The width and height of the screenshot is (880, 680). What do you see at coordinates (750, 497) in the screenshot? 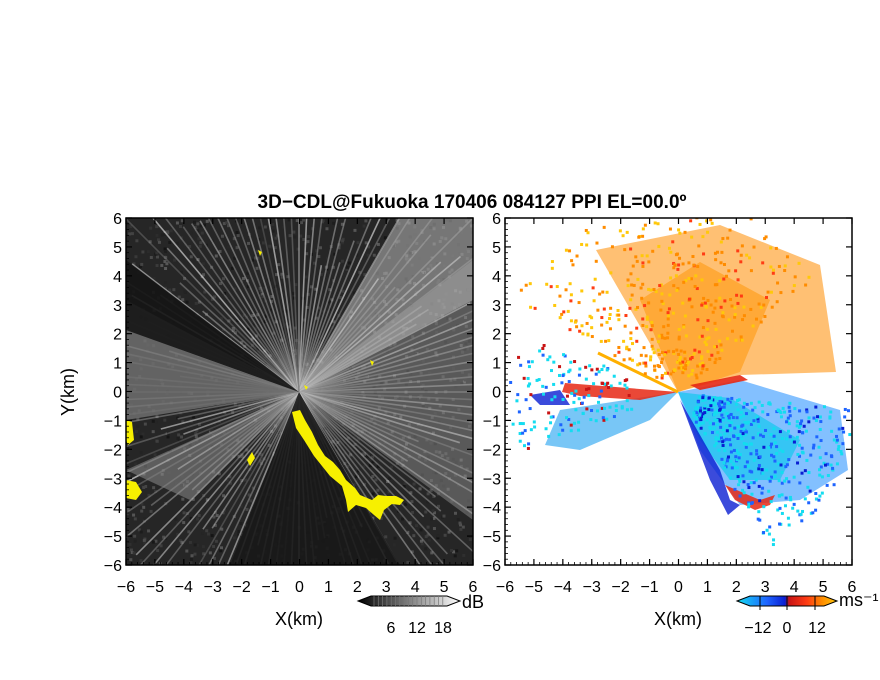
I see `aliased-edge-se` at bounding box center [750, 497].